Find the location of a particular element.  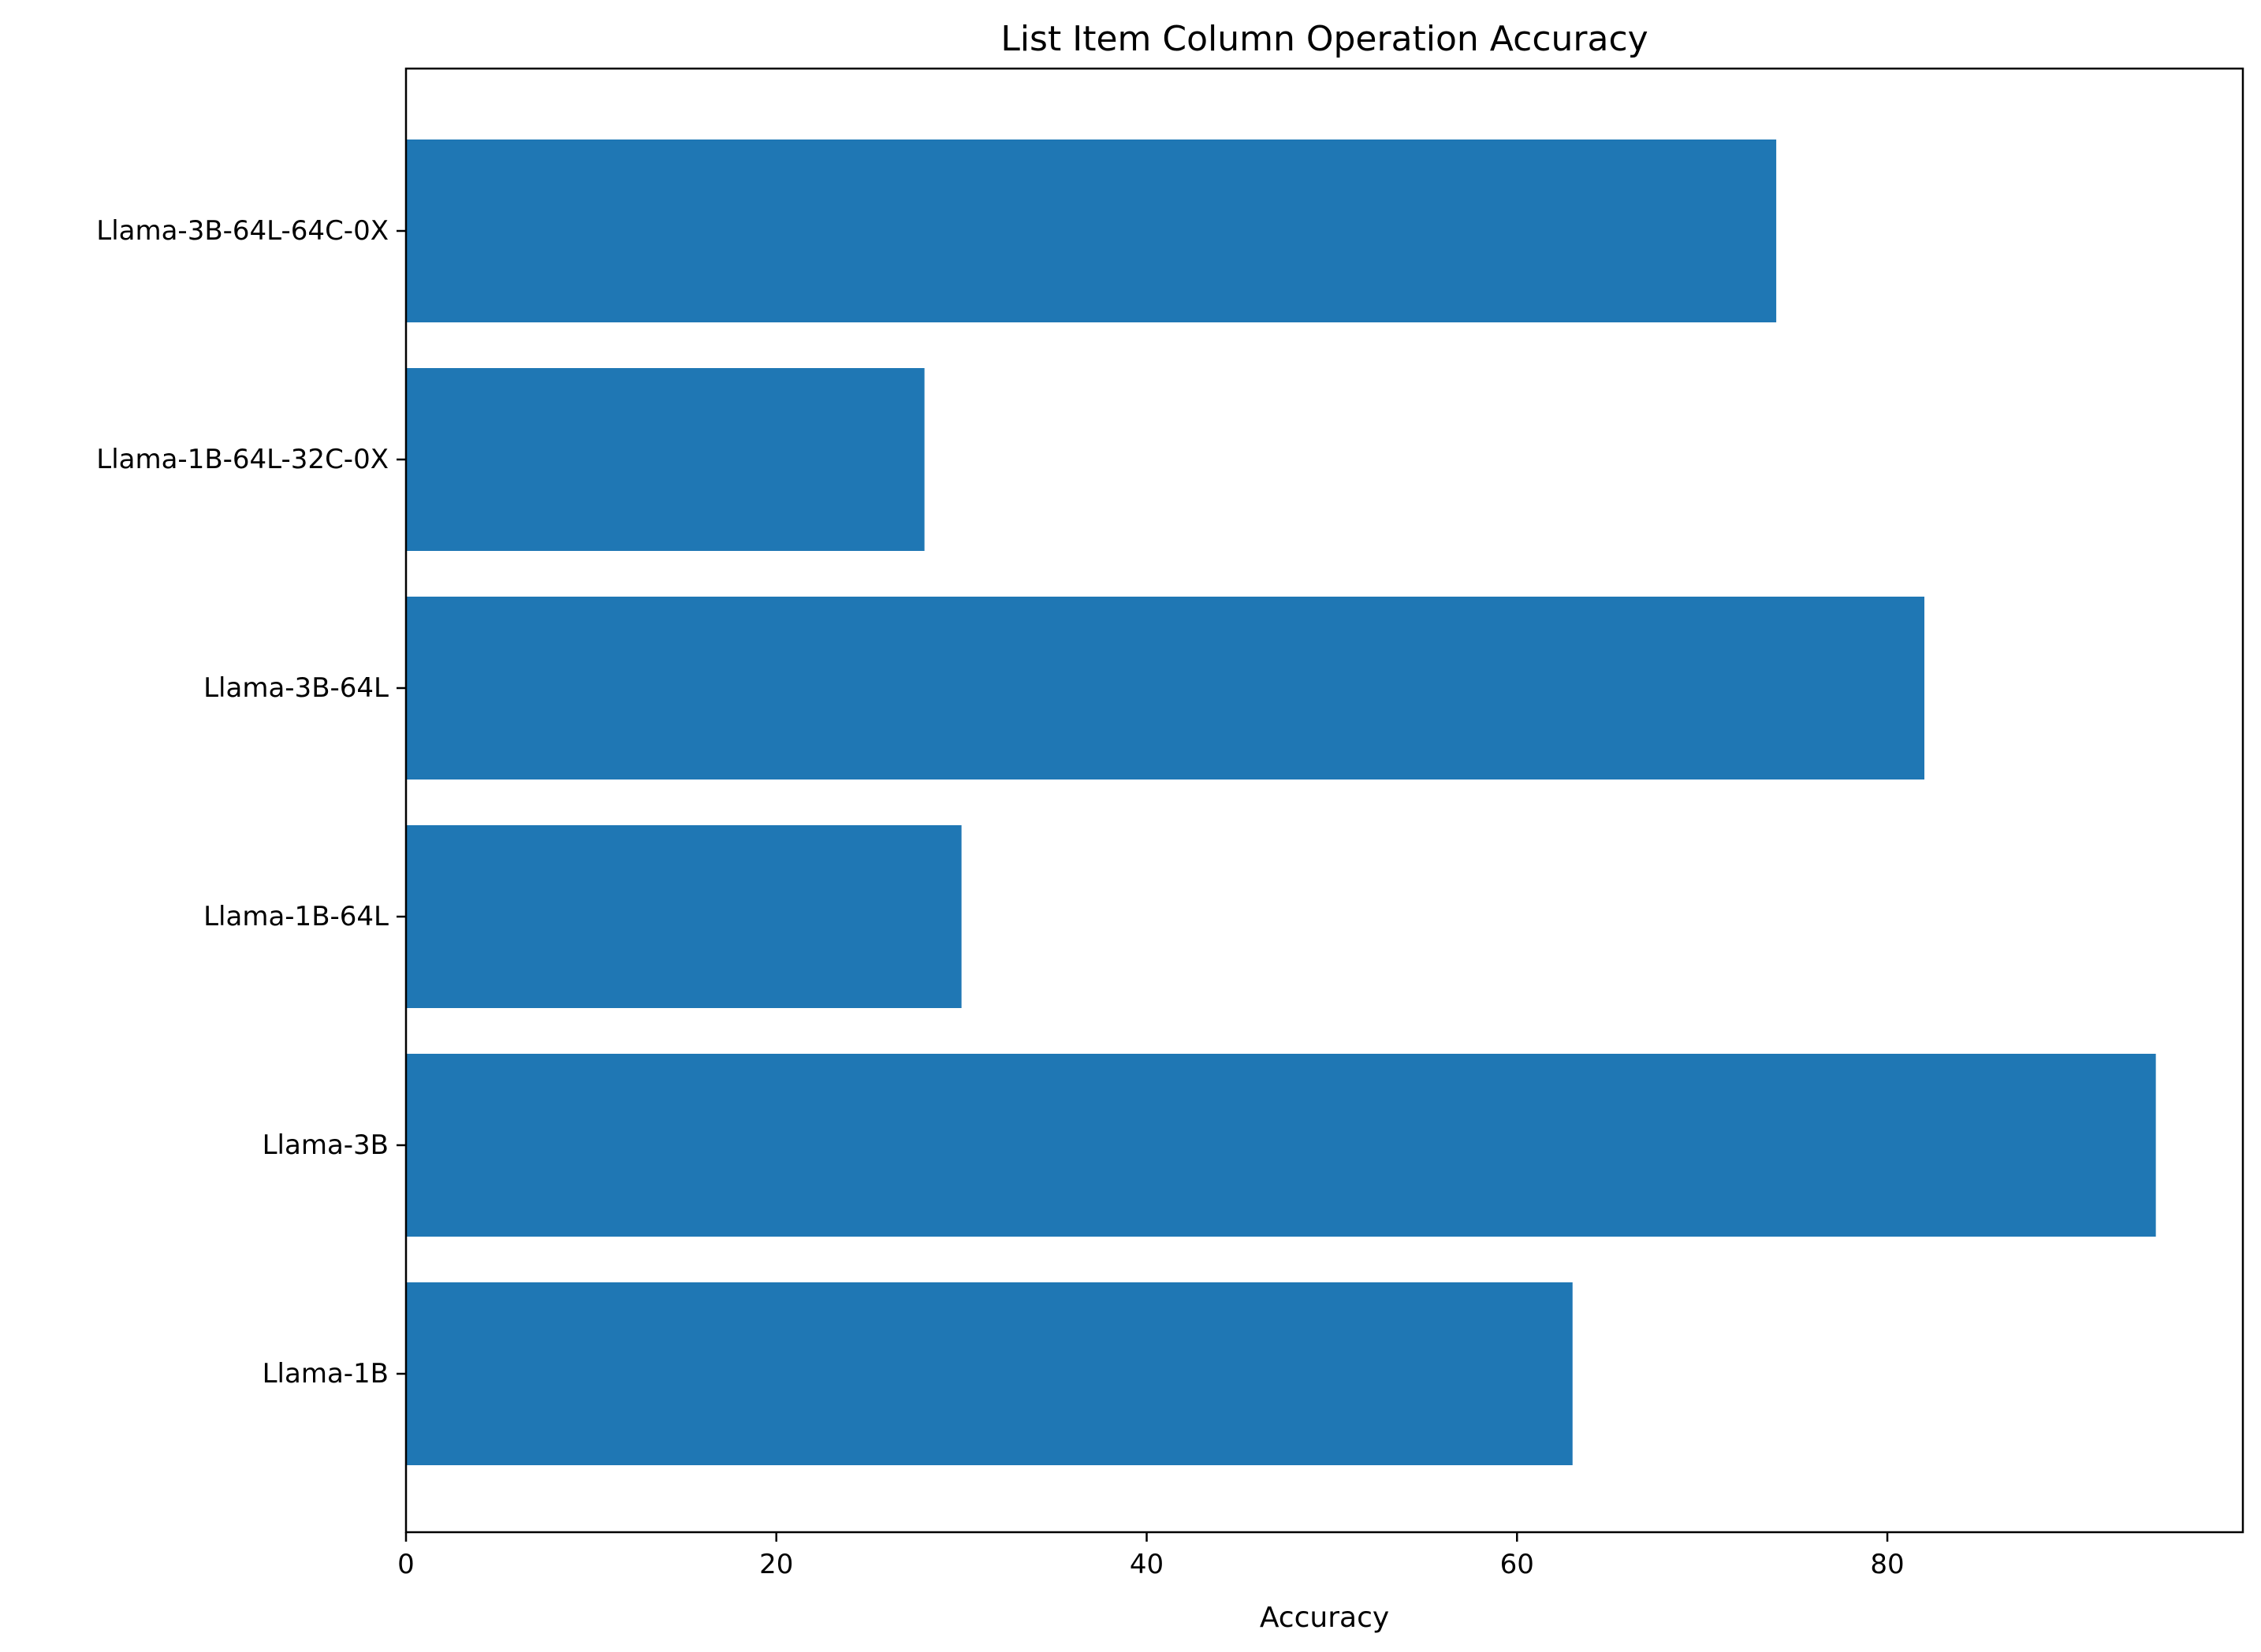

y-tick-label-llama-1b-64l: Llama-1B-64L is located at coordinates (296, 916).